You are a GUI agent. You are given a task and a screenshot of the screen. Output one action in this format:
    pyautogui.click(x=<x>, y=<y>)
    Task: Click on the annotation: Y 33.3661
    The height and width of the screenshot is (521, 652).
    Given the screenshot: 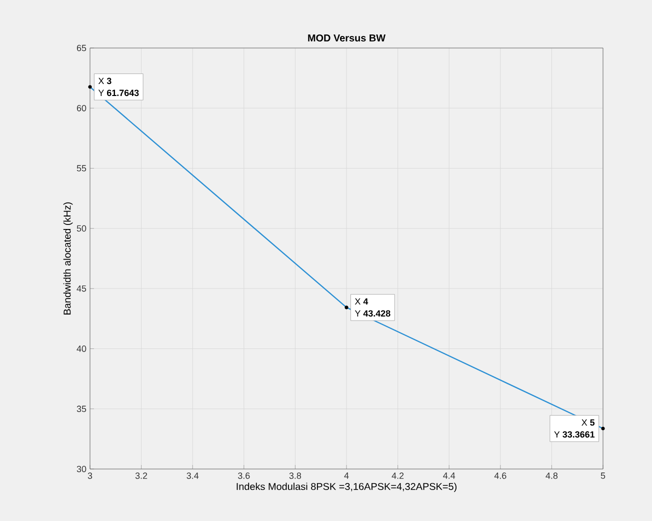 What is the action you would take?
    pyautogui.click(x=574, y=434)
    